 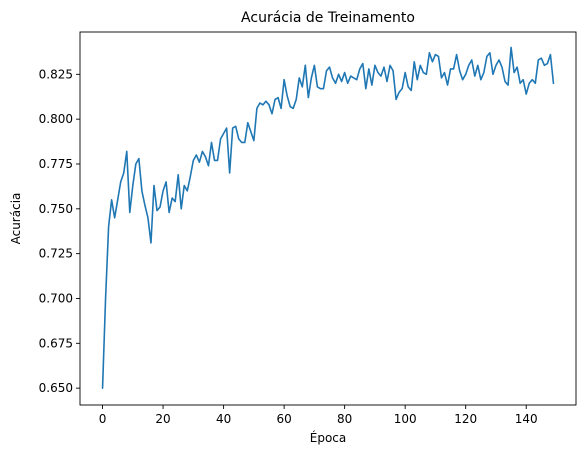 What do you see at coordinates (283, 419) in the screenshot?
I see `x-tick-label: 60` at bounding box center [283, 419].